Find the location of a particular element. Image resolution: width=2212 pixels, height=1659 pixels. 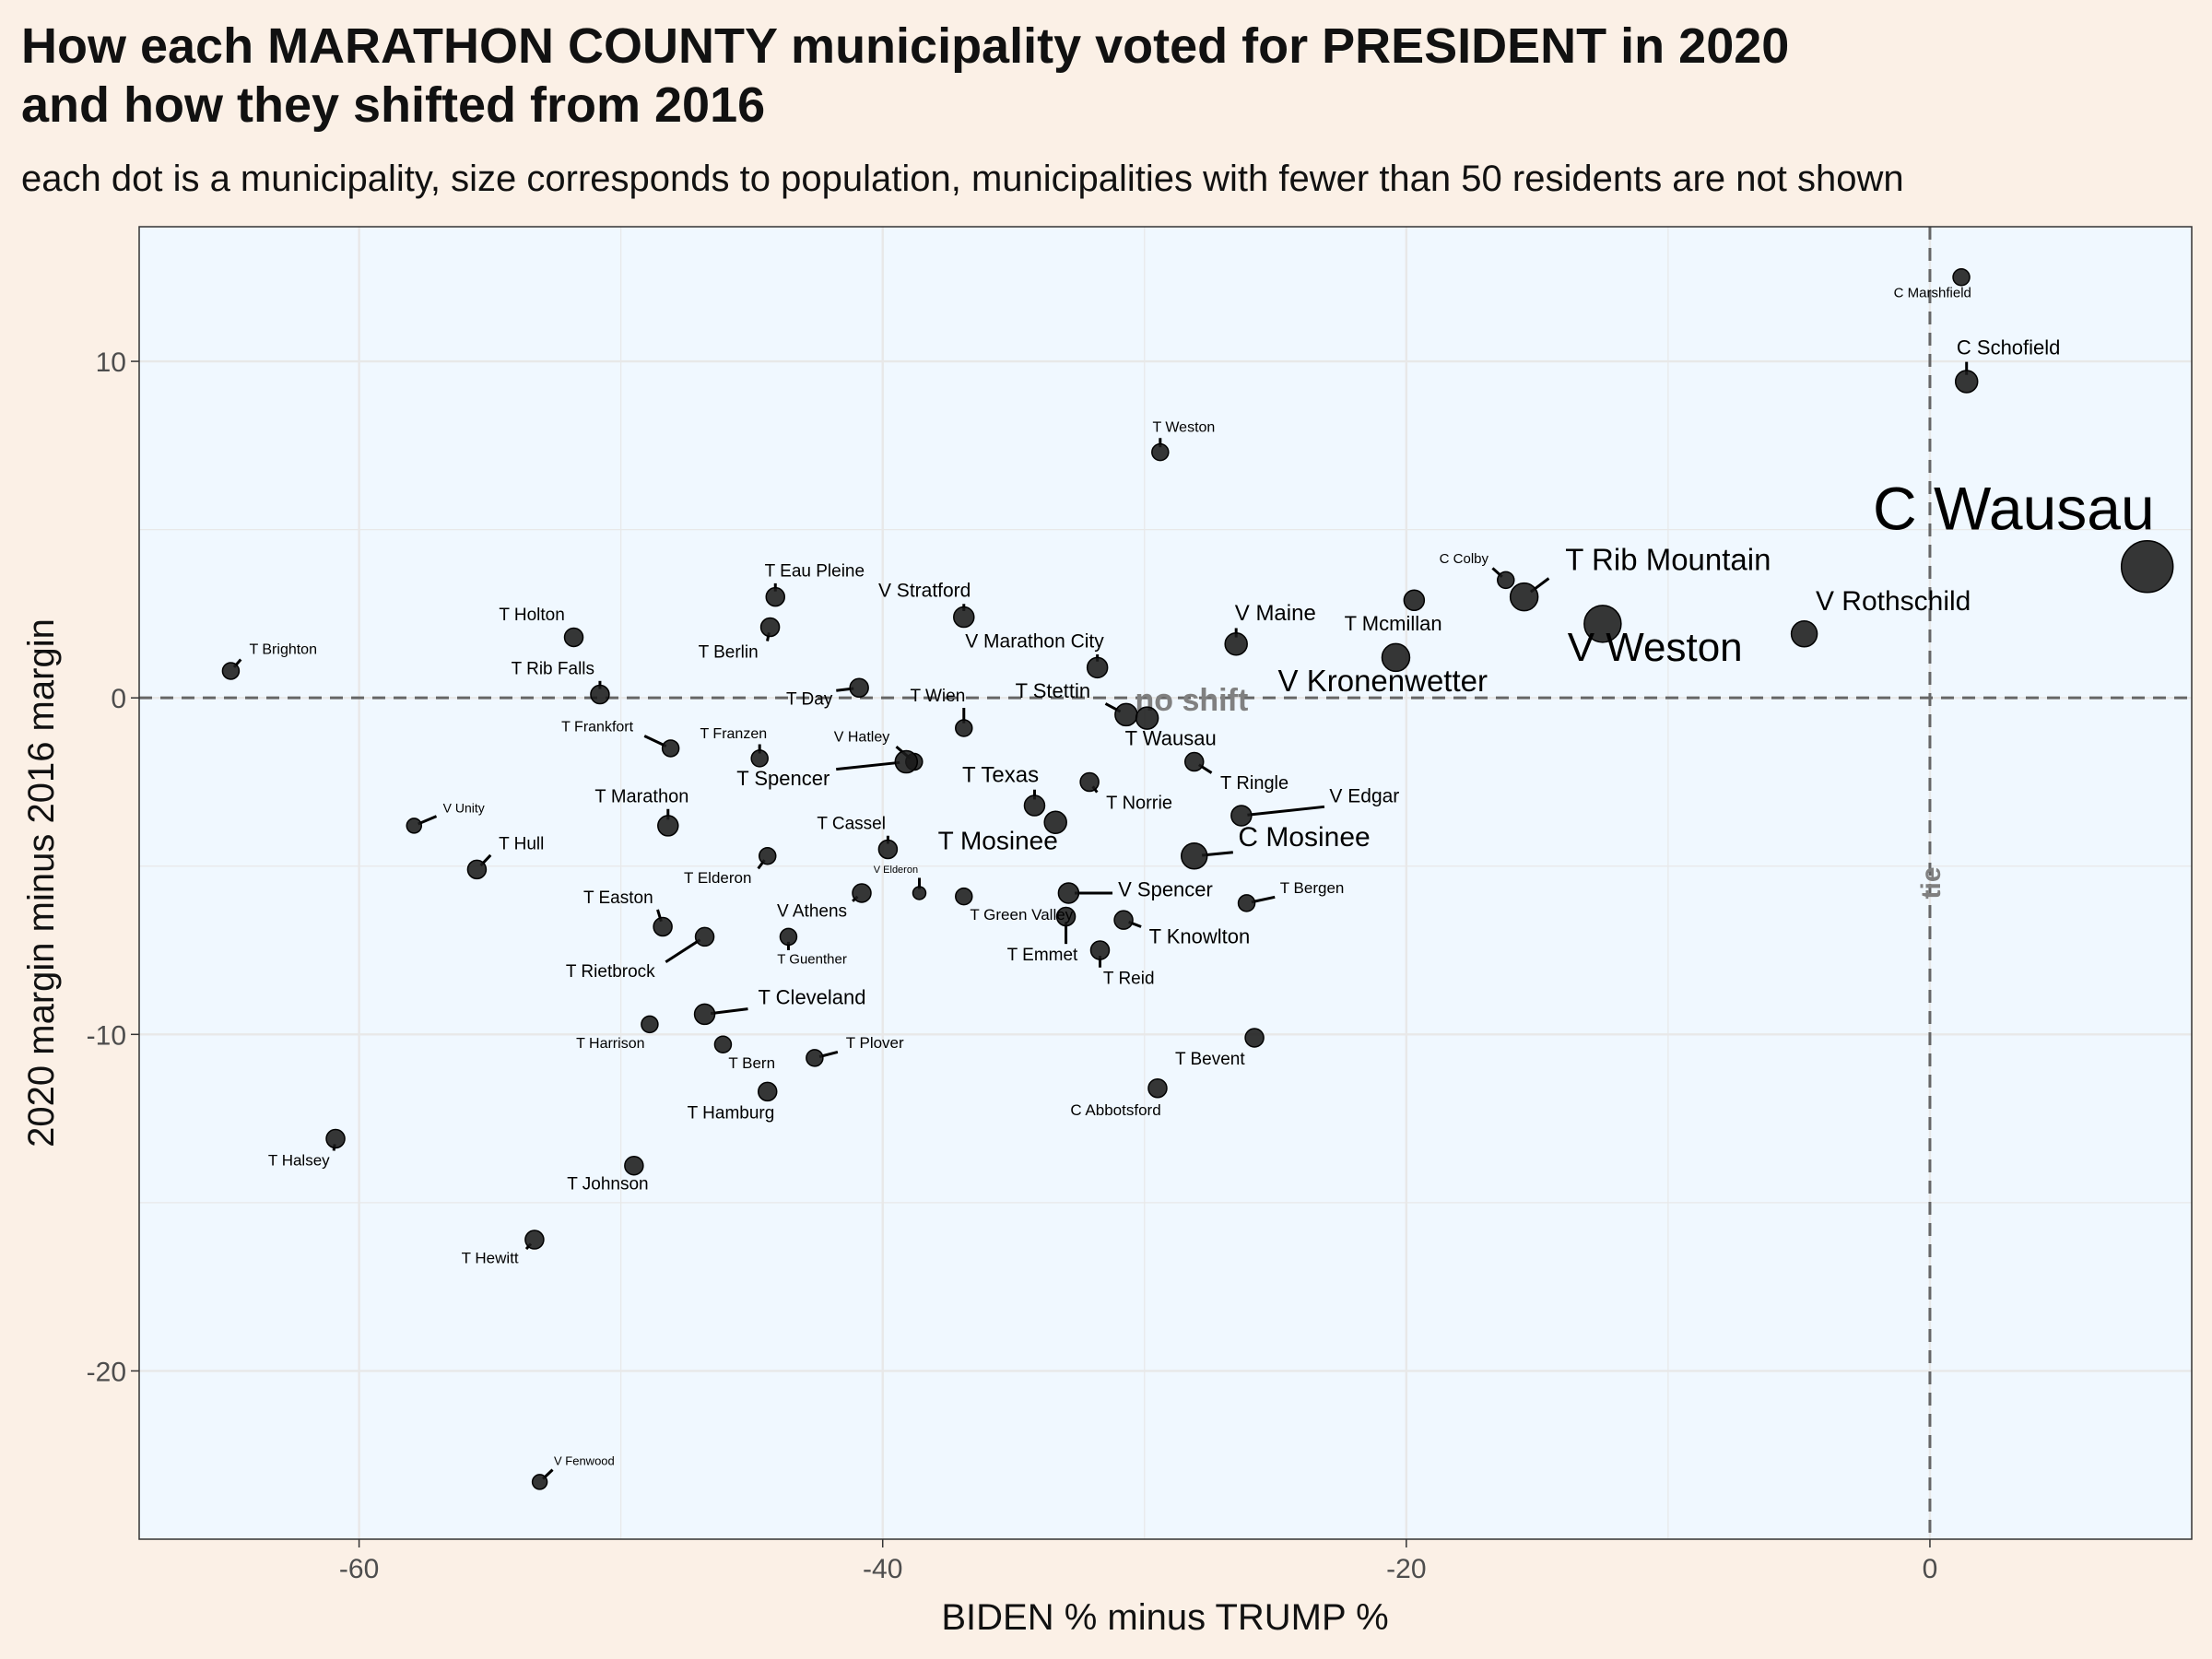

municipality-label: T Weston is located at coordinates (1183, 428).